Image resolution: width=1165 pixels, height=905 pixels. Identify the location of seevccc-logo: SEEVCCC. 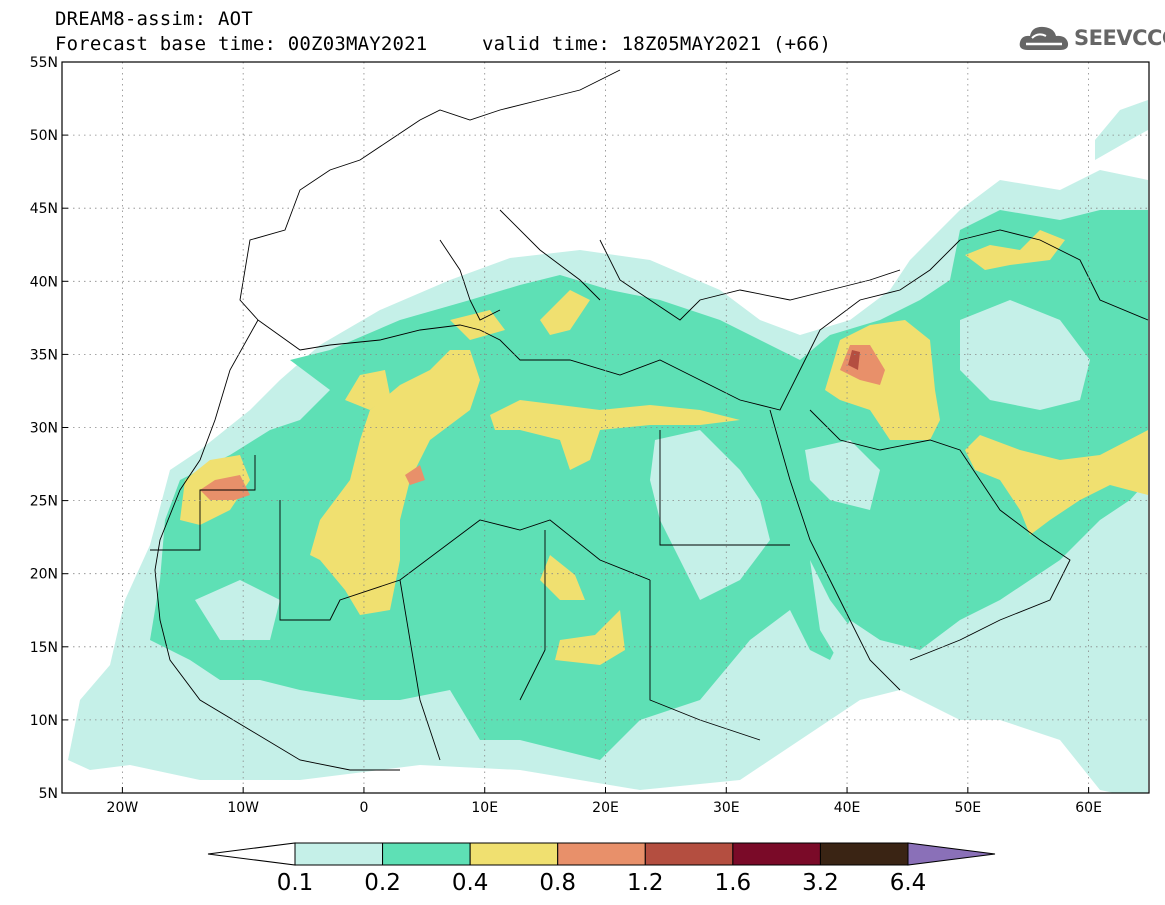
(1091, 38).